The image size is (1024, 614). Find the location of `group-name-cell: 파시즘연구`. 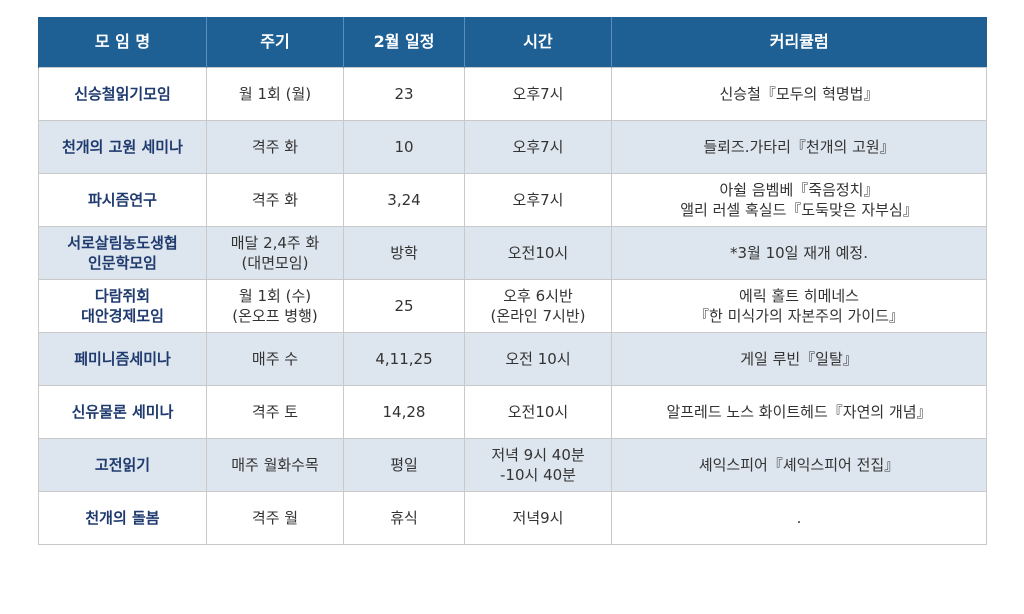

group-name-cell: 파시즘연구 is located at coordinates (122, 200).